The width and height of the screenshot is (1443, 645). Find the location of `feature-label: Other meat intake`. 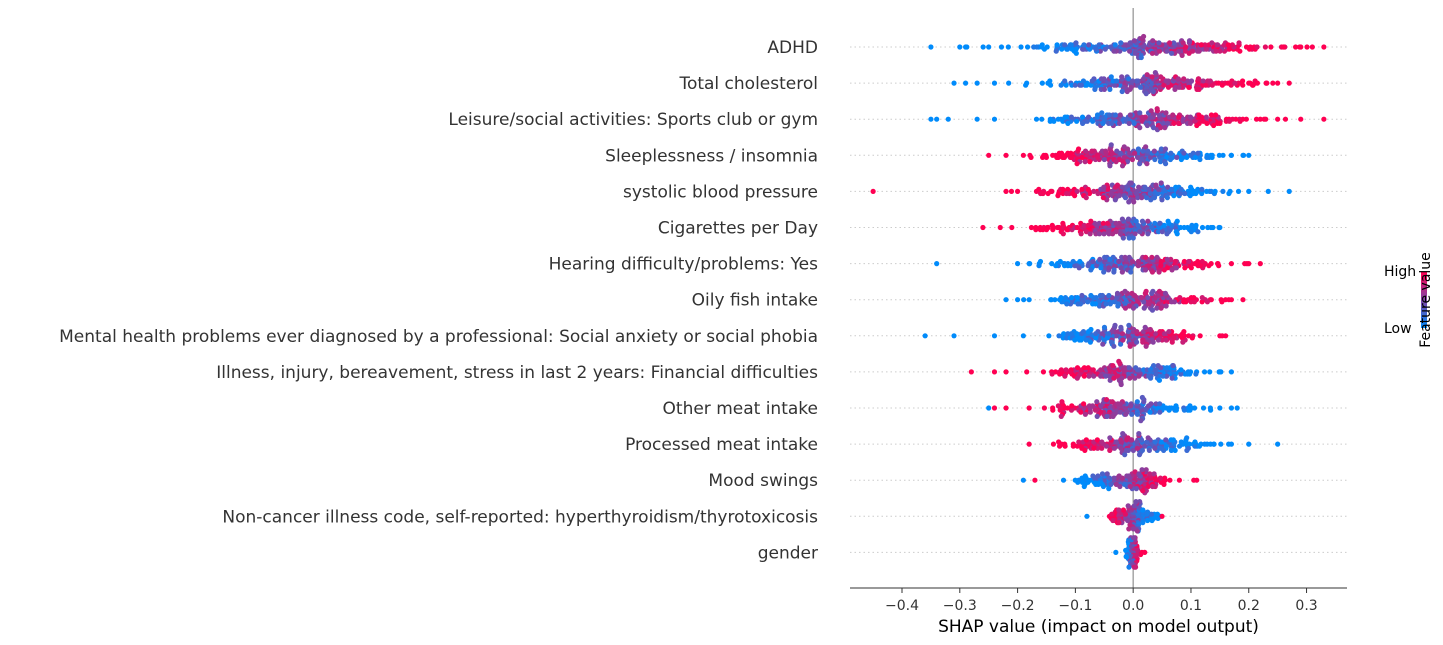

feature-label: Other meat intake is located at coordinates (740, 409).